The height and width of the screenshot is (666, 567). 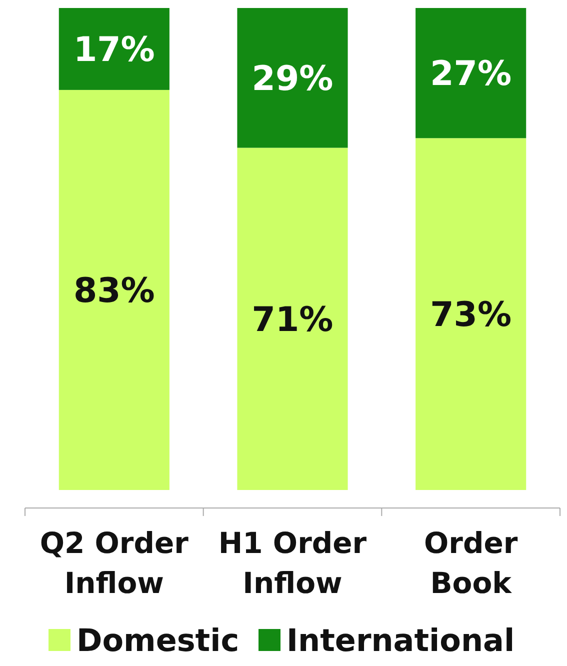 I want to click on x-tick-label: Q2 Order Inflow, so click(x=115, y=563).